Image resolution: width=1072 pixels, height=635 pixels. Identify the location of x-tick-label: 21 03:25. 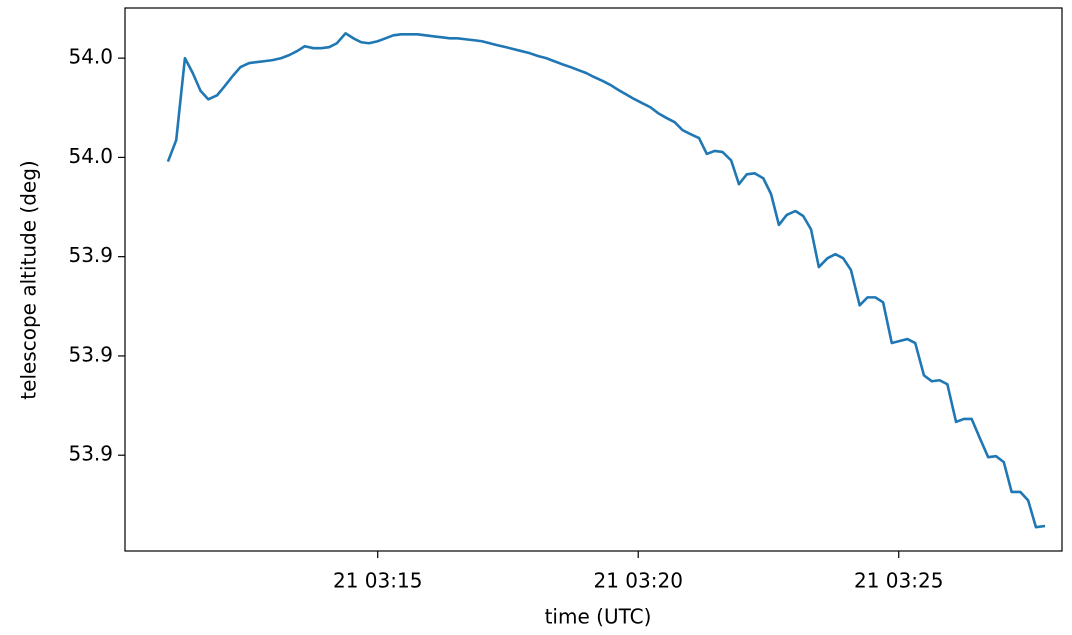
(898, 581).